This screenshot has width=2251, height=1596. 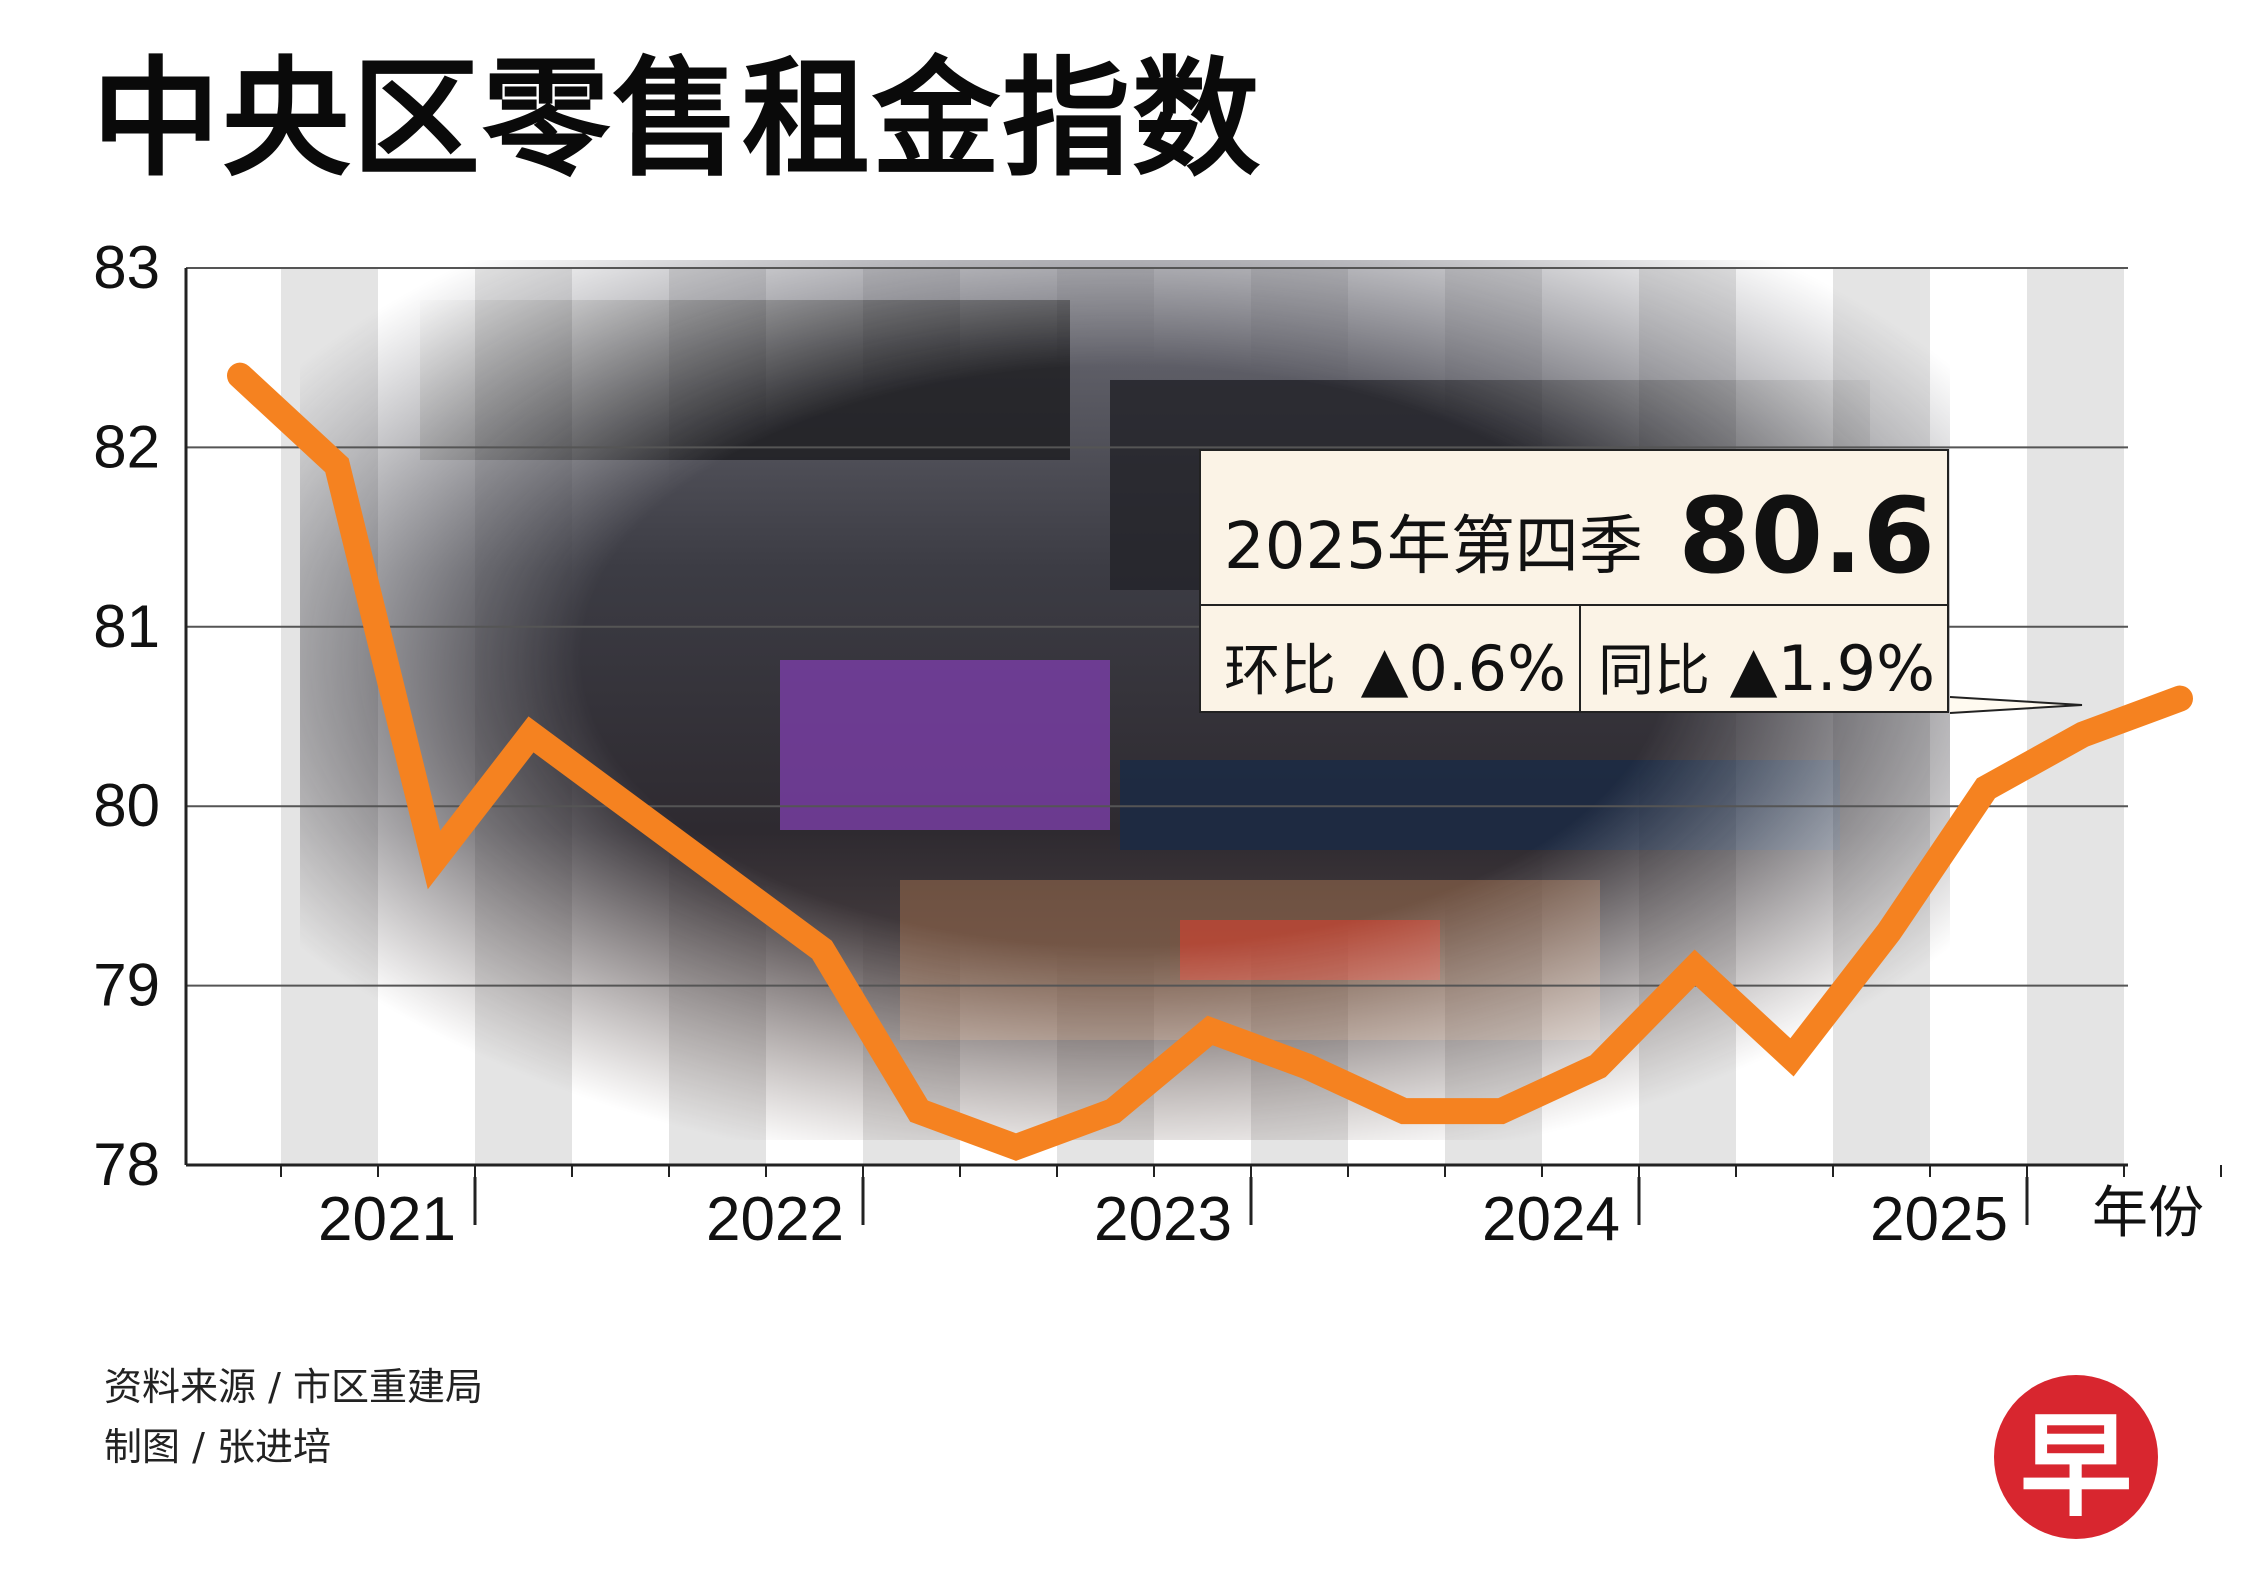 What do you see at coordinates (126, 716) in the screenshot?
I see `y-axis-ticks: 78 79 80 81 82 83` at bounding box center [126, 716].